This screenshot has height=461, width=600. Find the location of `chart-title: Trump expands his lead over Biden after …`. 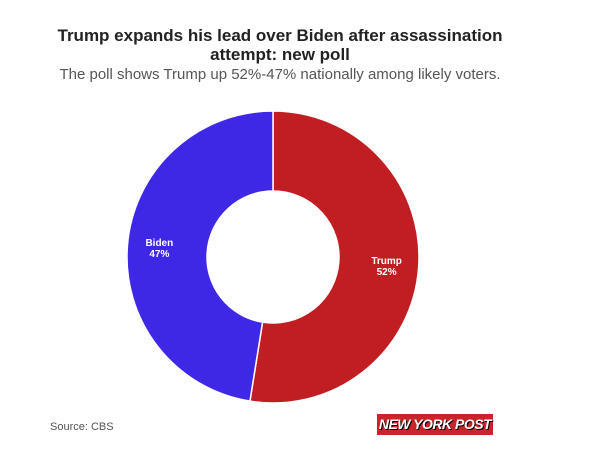

chart-title: Trump expands his lead over Biden after … is located at coordinates (280, 45).